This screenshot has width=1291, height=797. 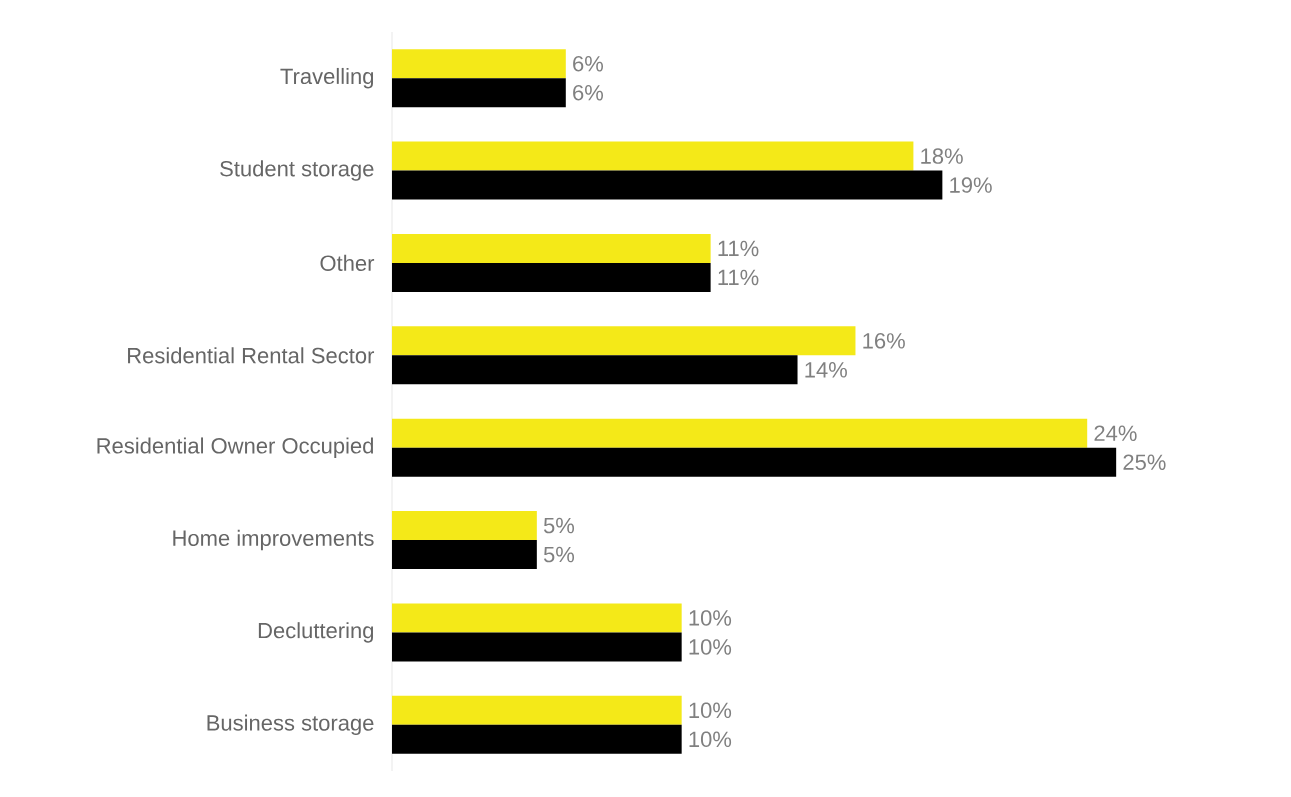 What do you see at coordinates (884, 341) in the screenshot?
I see `data-label: 16%` at bounding box center [884, 341].